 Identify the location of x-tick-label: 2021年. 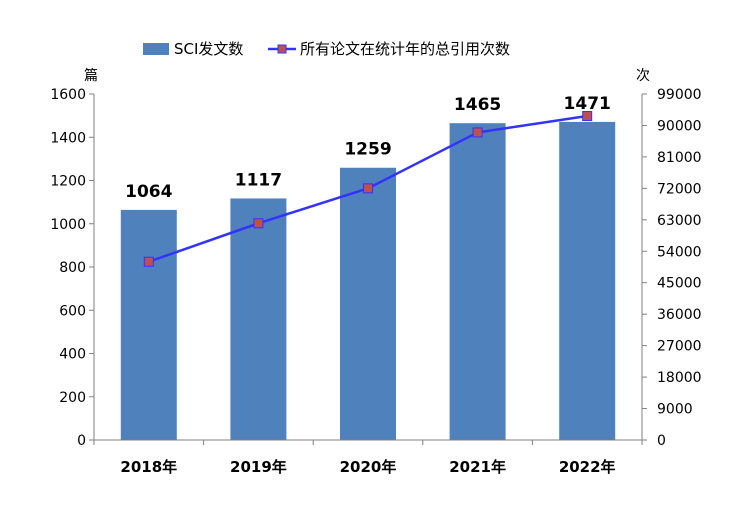
(477, 467).